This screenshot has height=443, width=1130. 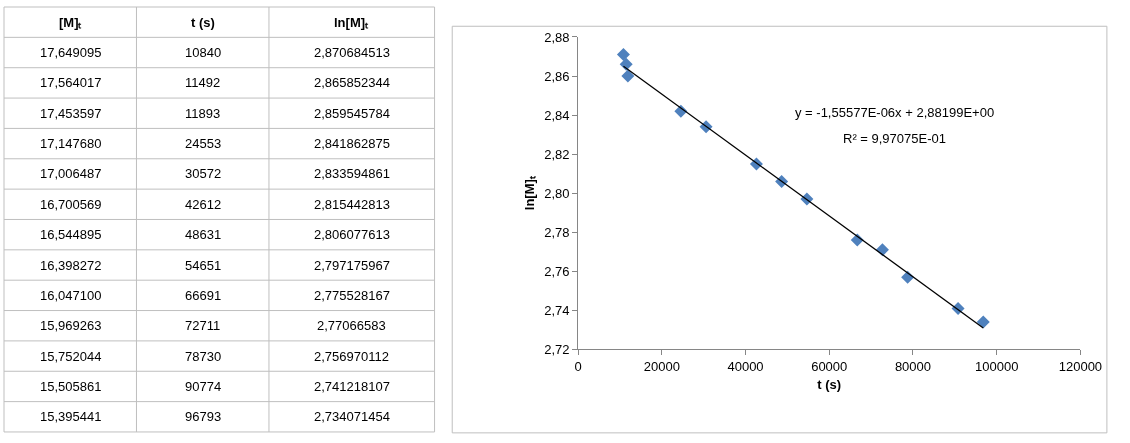 I want to click on category-label: ln[M]ₜ, so click(x=352, y=22).